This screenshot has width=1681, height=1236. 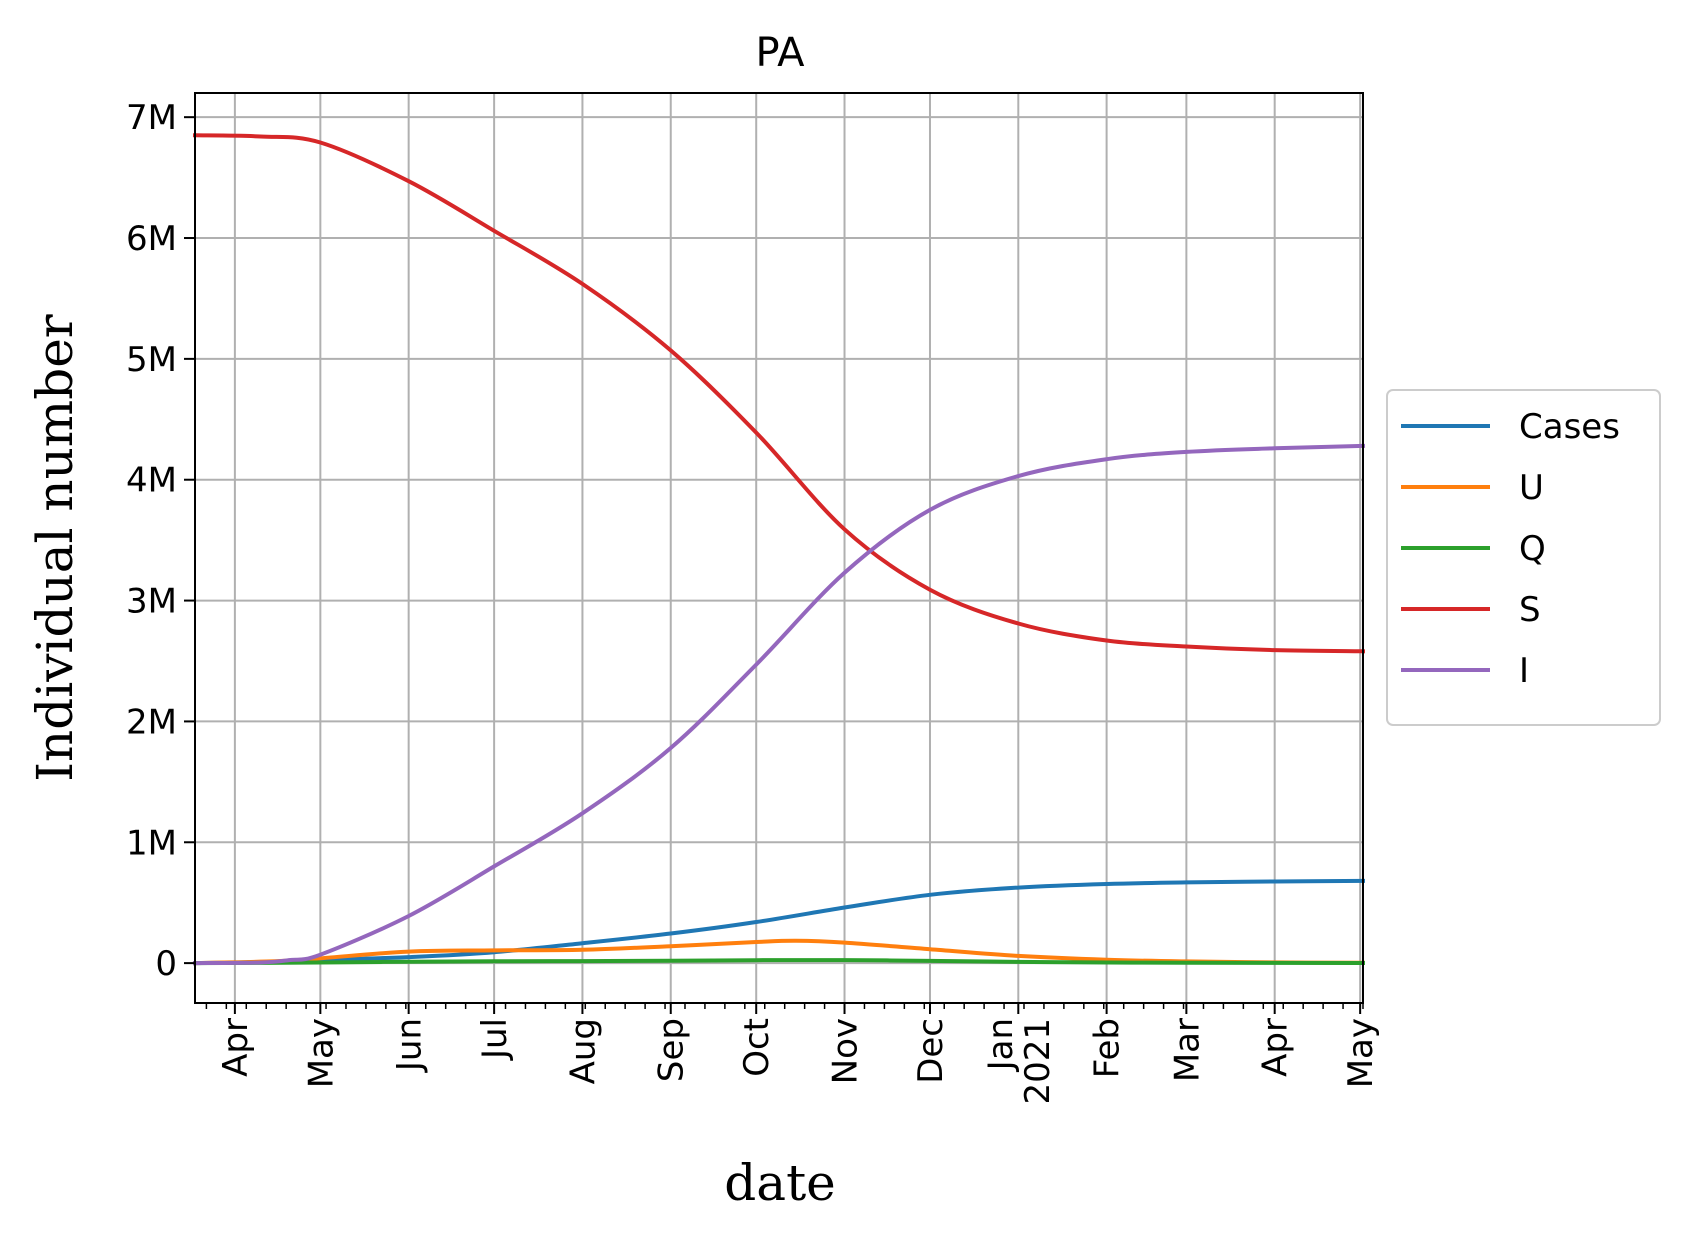 I want to click on x-tick-label: Mar, so click(x=1187, y=1050).